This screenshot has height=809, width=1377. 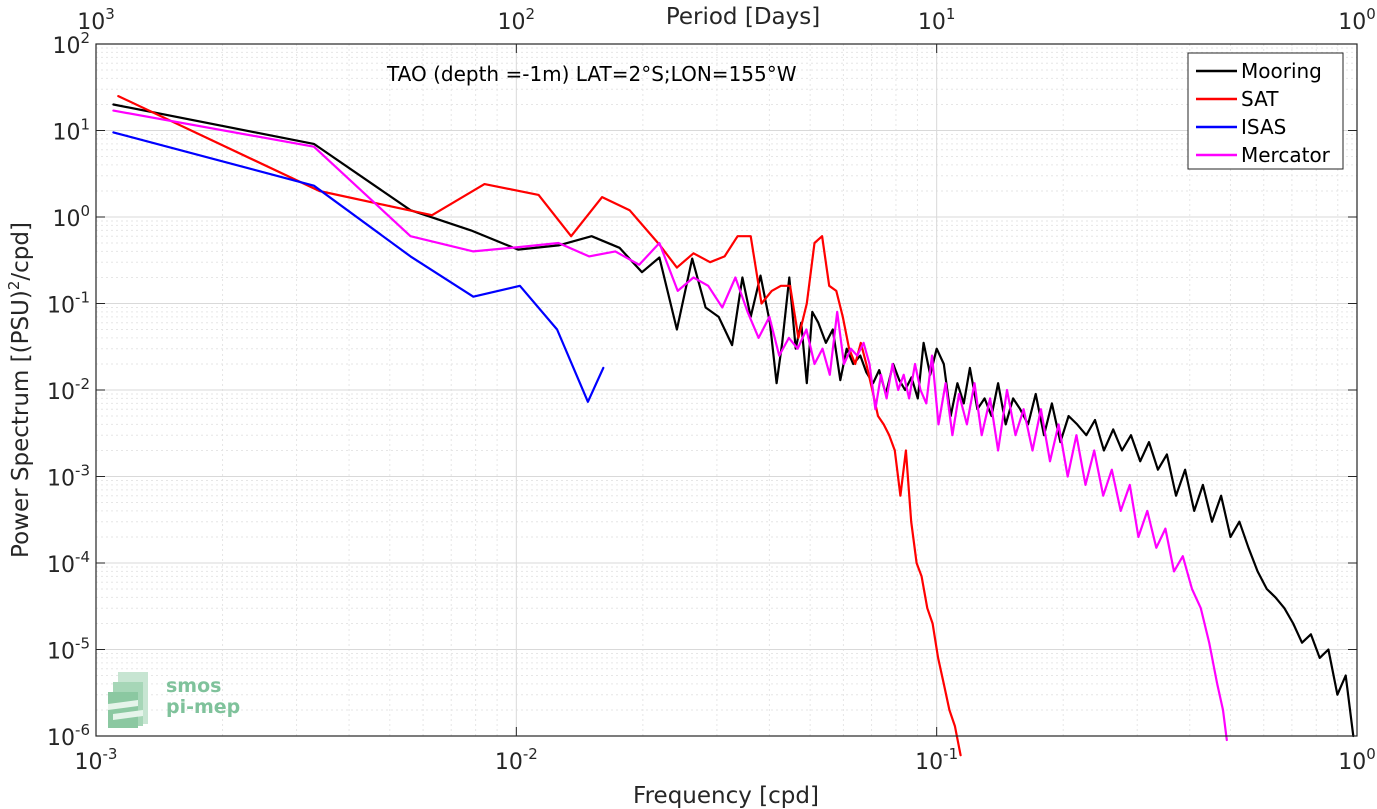 What do you see at coordinates (21, 251) in the screenshot?
I see `y-axis-label-tail: /cpd]` at bounding box center [21, 251].